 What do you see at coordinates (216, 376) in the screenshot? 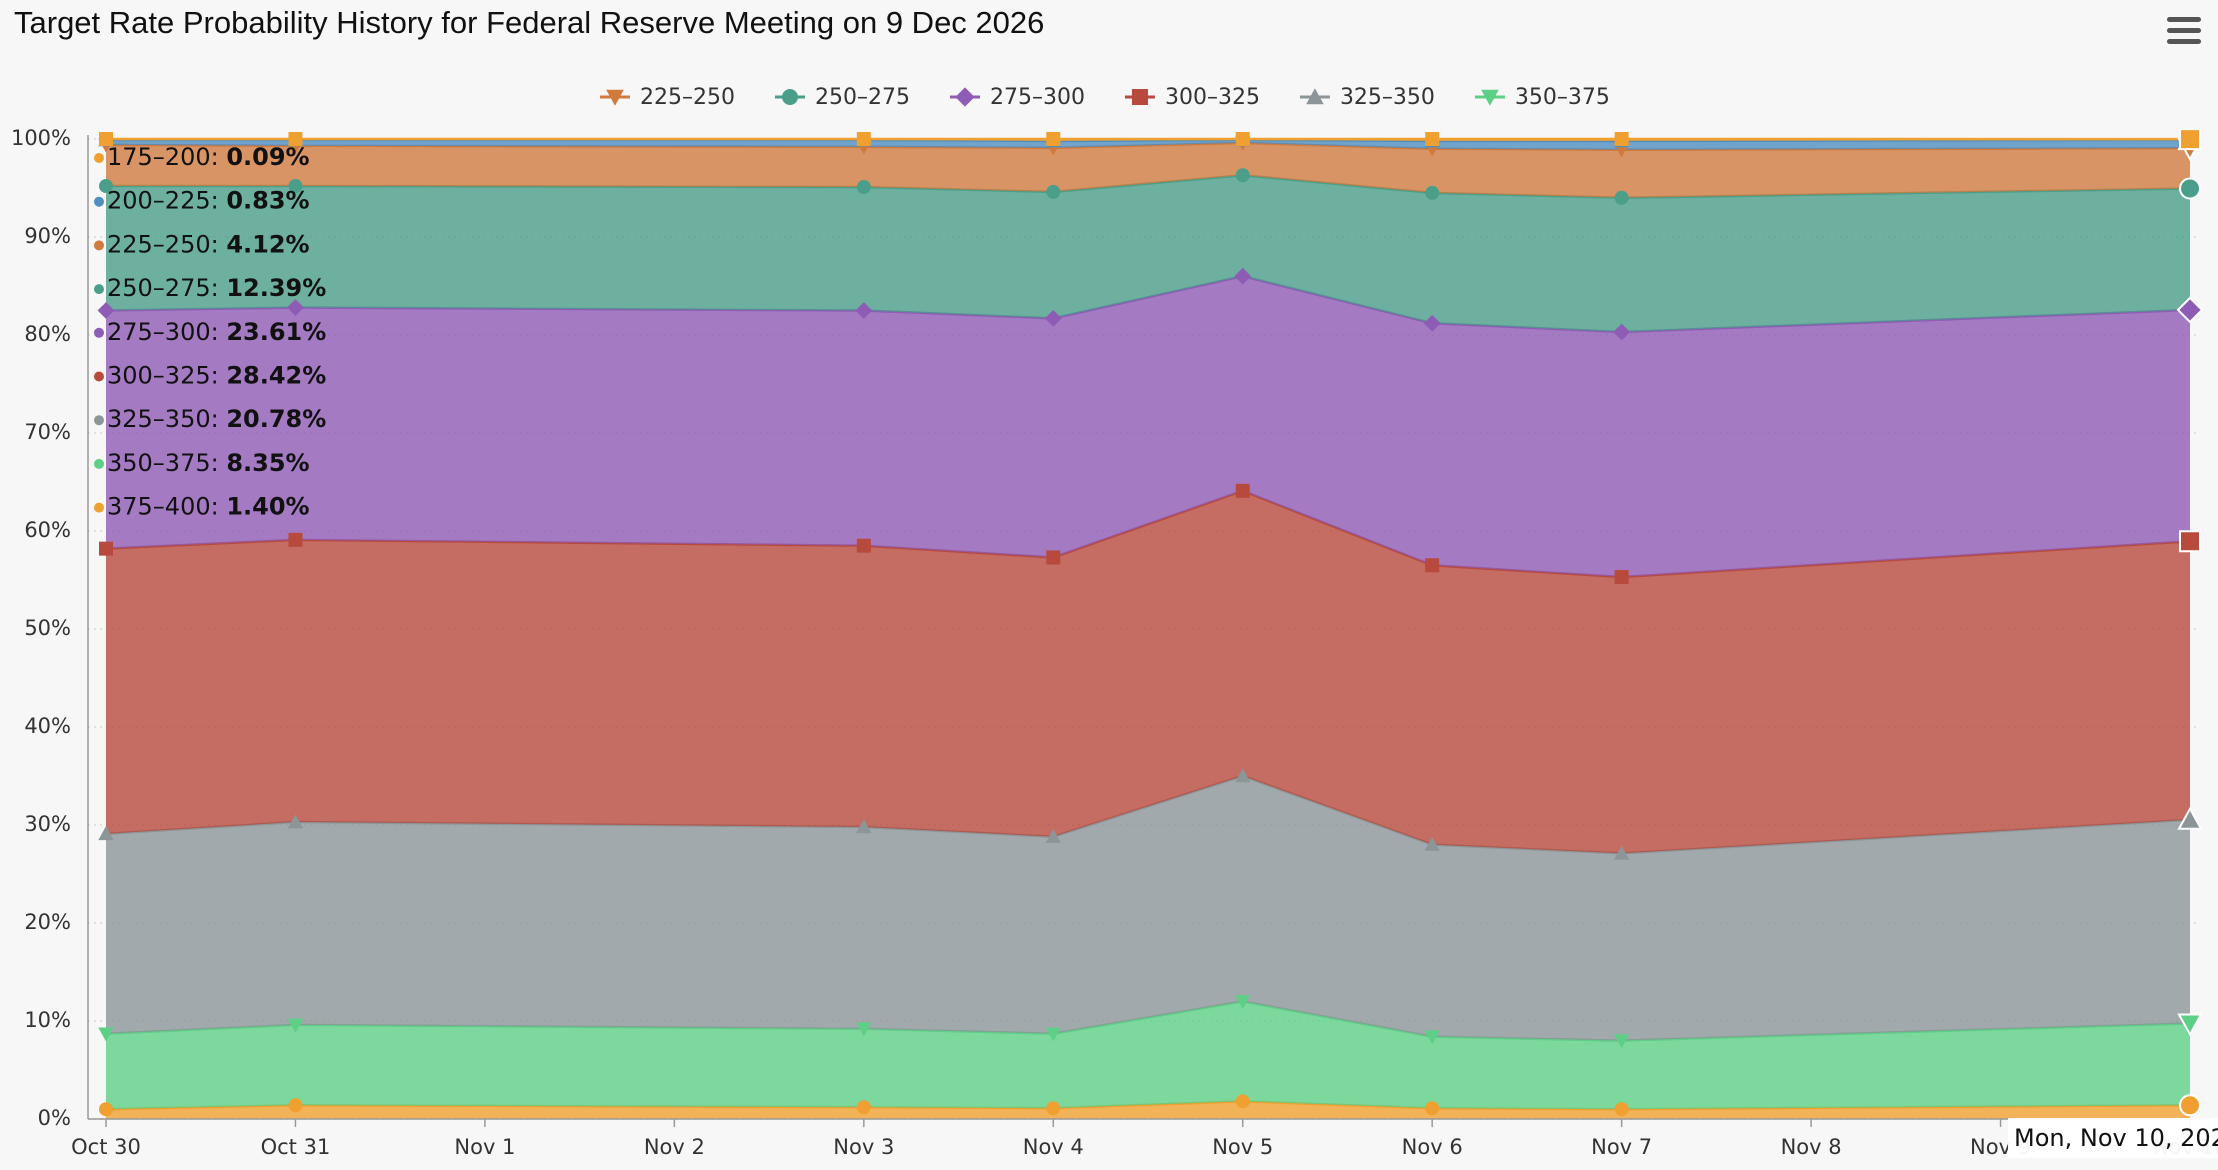
I see `tooltip-row: 300–325: 28.42%` at bounding box center [216, 376].